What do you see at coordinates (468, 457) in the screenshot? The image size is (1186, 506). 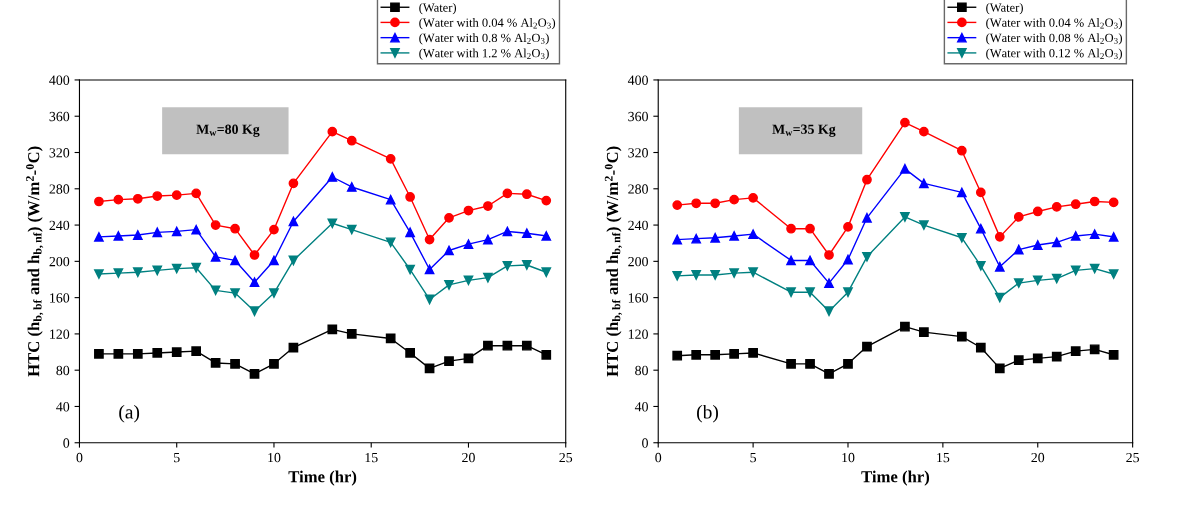 I see `x-tick-label: 20` at bounding box center [468, 457].